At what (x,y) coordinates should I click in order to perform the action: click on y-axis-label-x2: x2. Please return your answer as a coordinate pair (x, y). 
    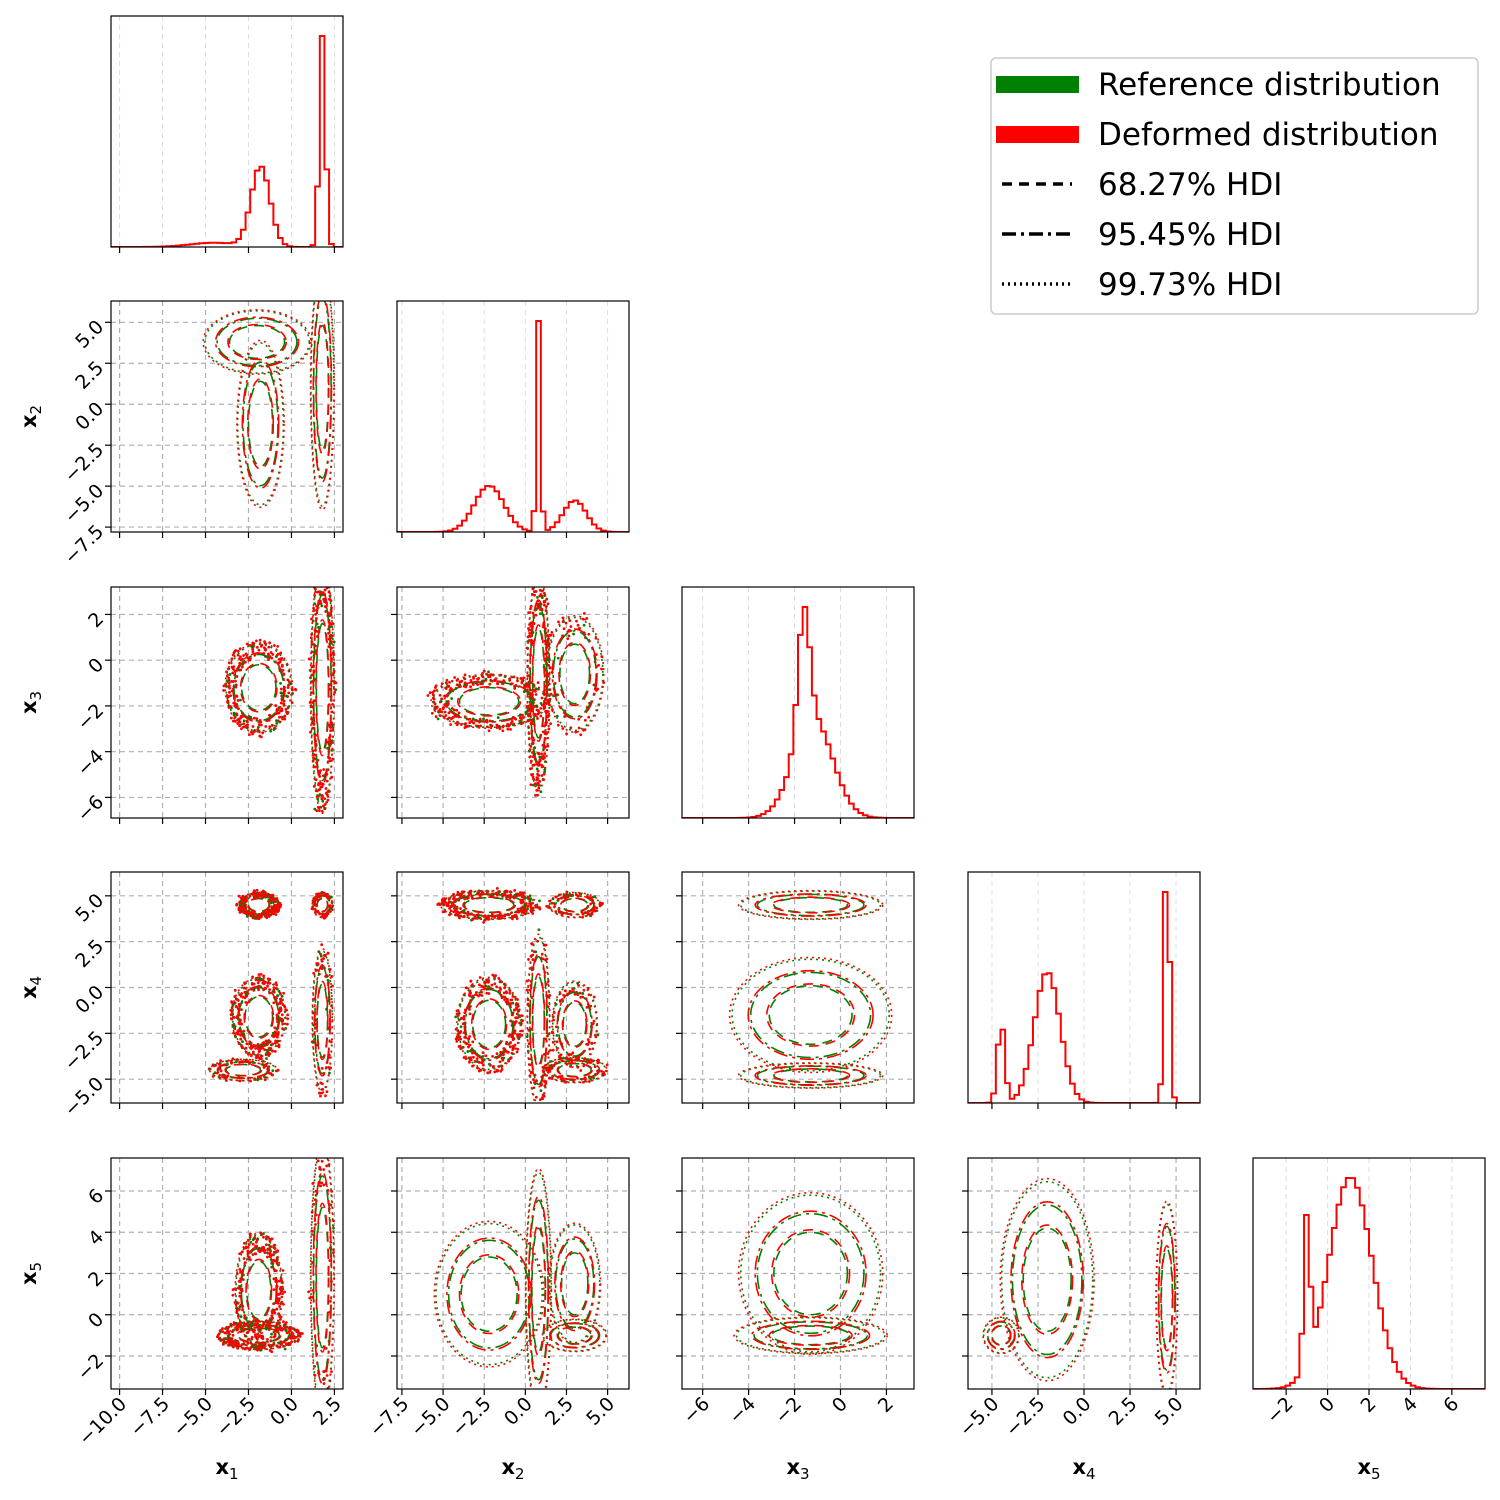
    Looking at the image, I should click on (31, 416).